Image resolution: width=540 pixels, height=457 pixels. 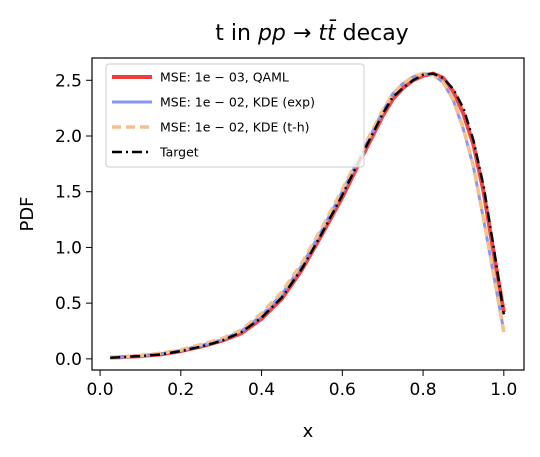 What do you see at coordinates (224, 77) in the screenshot?
I see `legend-label-1: MSE: 1e − 03, QAML` at bounding box center [224, 77].